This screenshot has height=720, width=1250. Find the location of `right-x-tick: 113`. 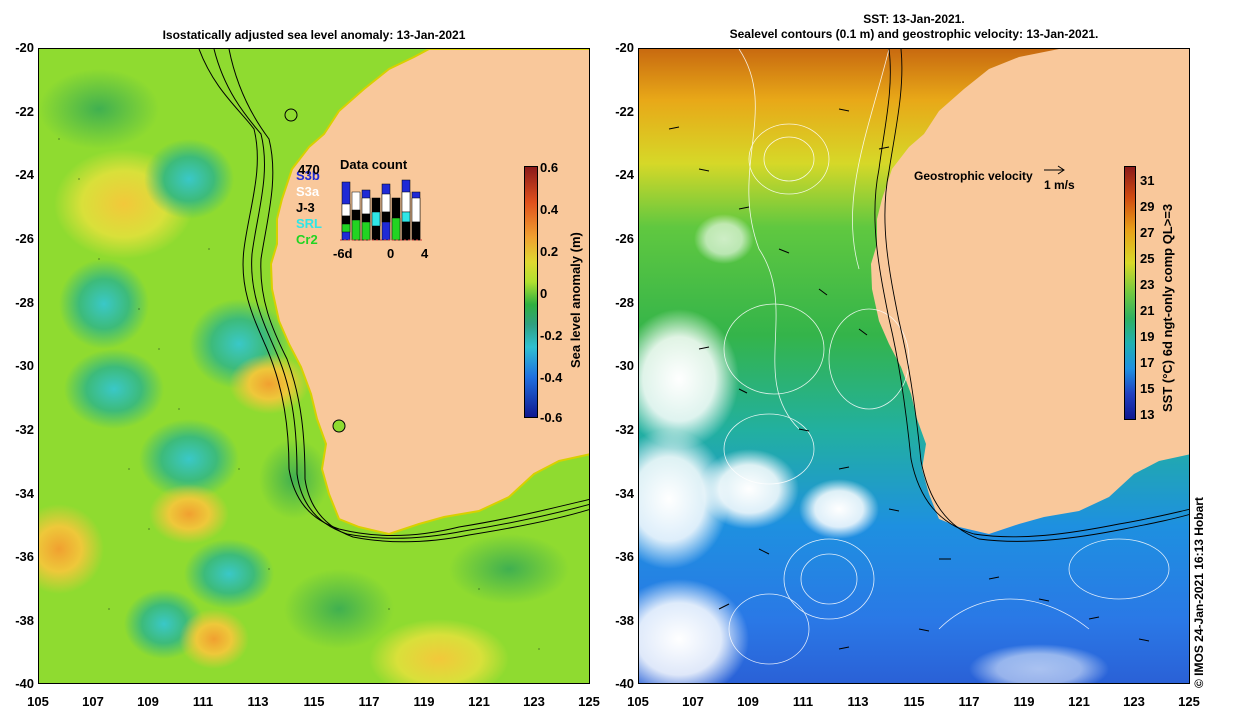

right-x-tick: 113 is located at coordinates (858, 701).